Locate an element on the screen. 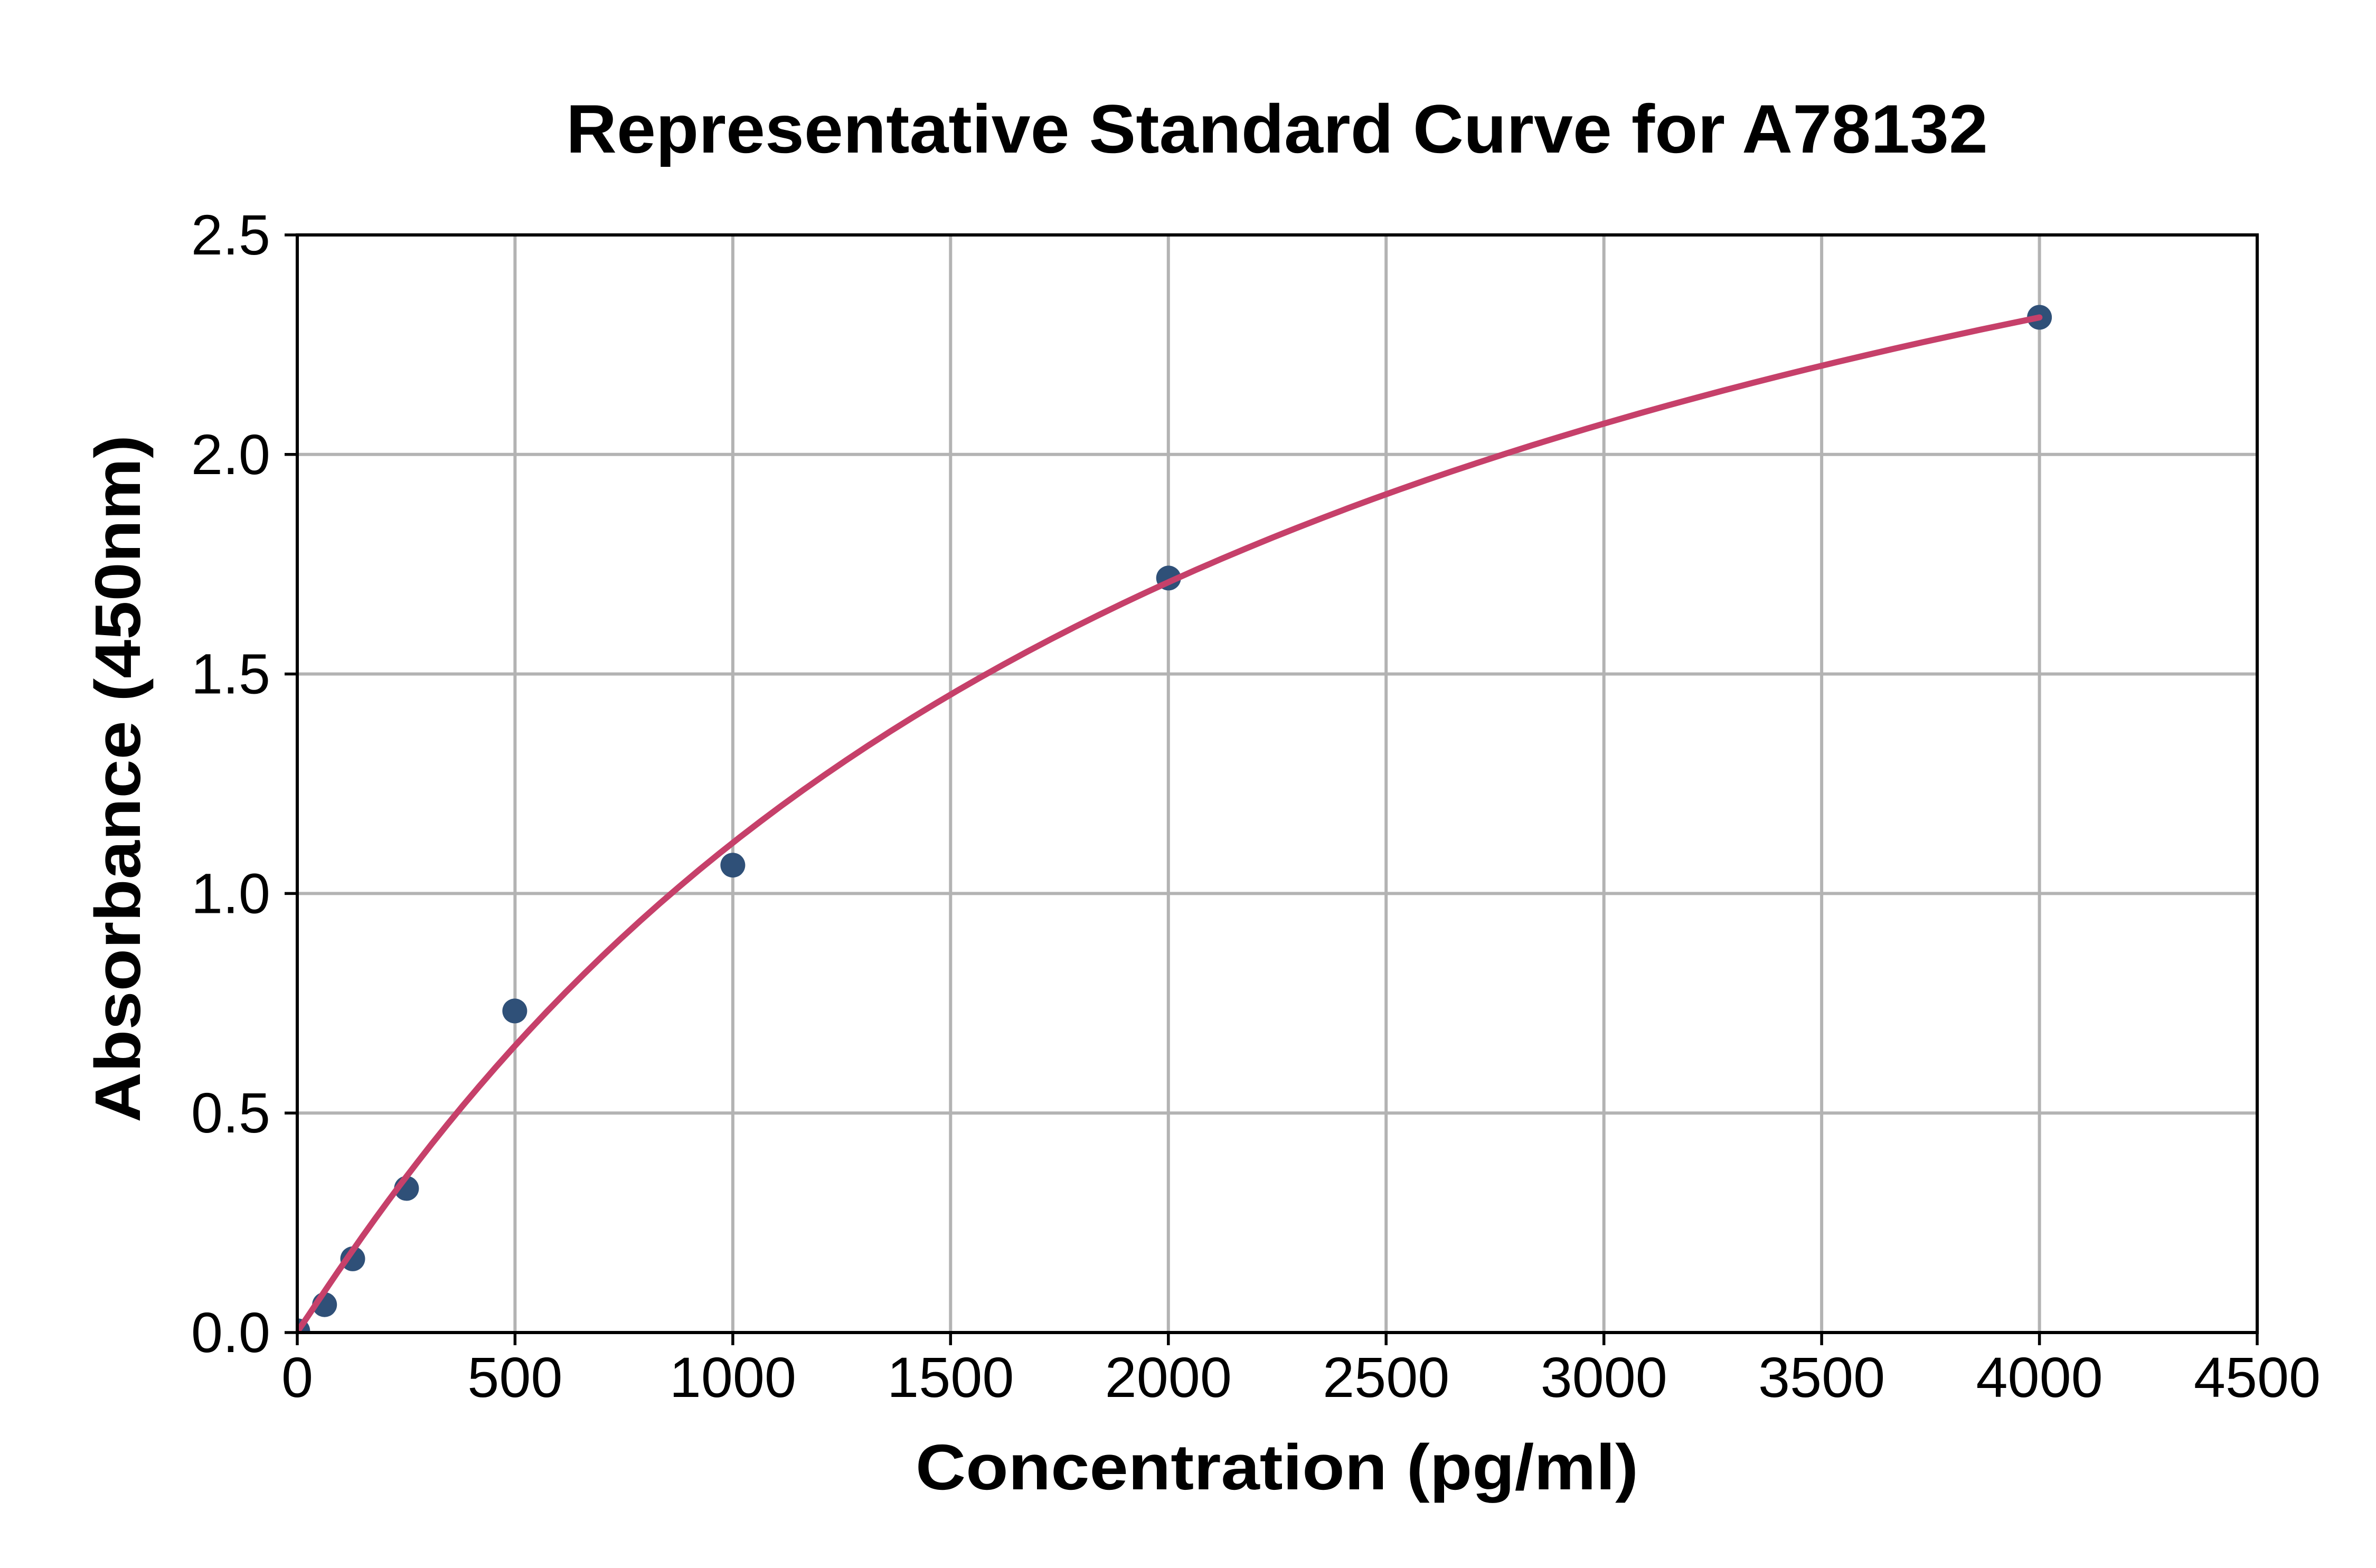 This screenshot has width=2376, height=1568. svg-text: 0 is located at coordinates (297, 1377).